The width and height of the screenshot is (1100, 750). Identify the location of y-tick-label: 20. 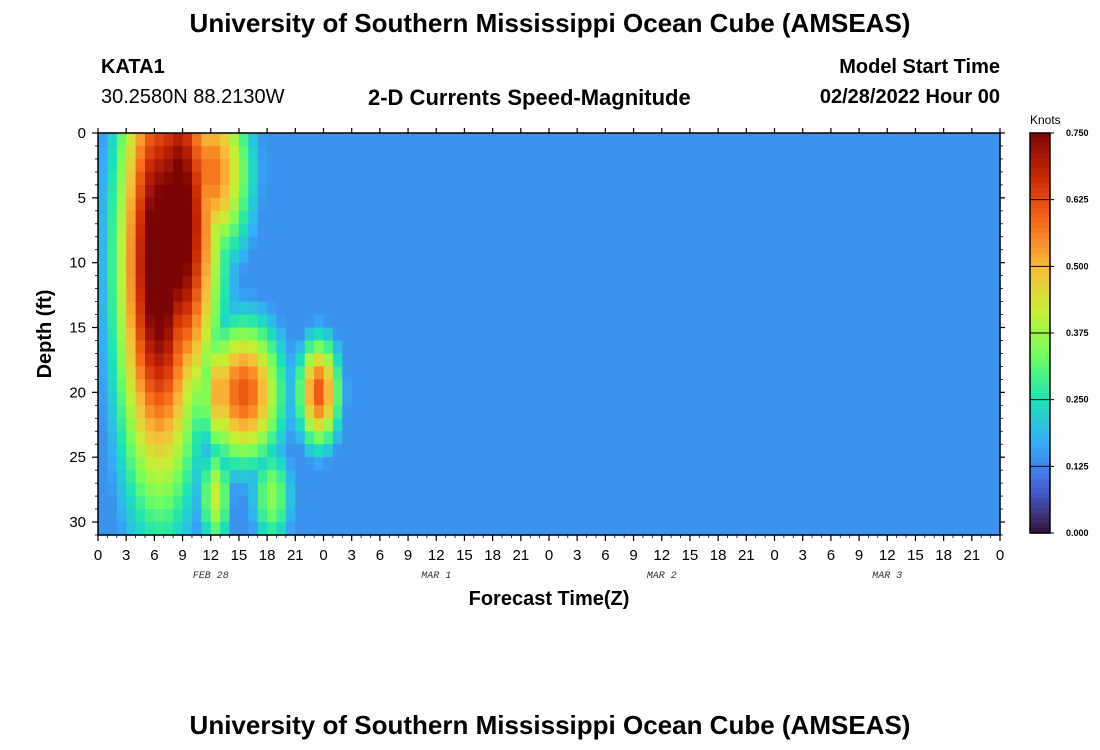
(77, 392).